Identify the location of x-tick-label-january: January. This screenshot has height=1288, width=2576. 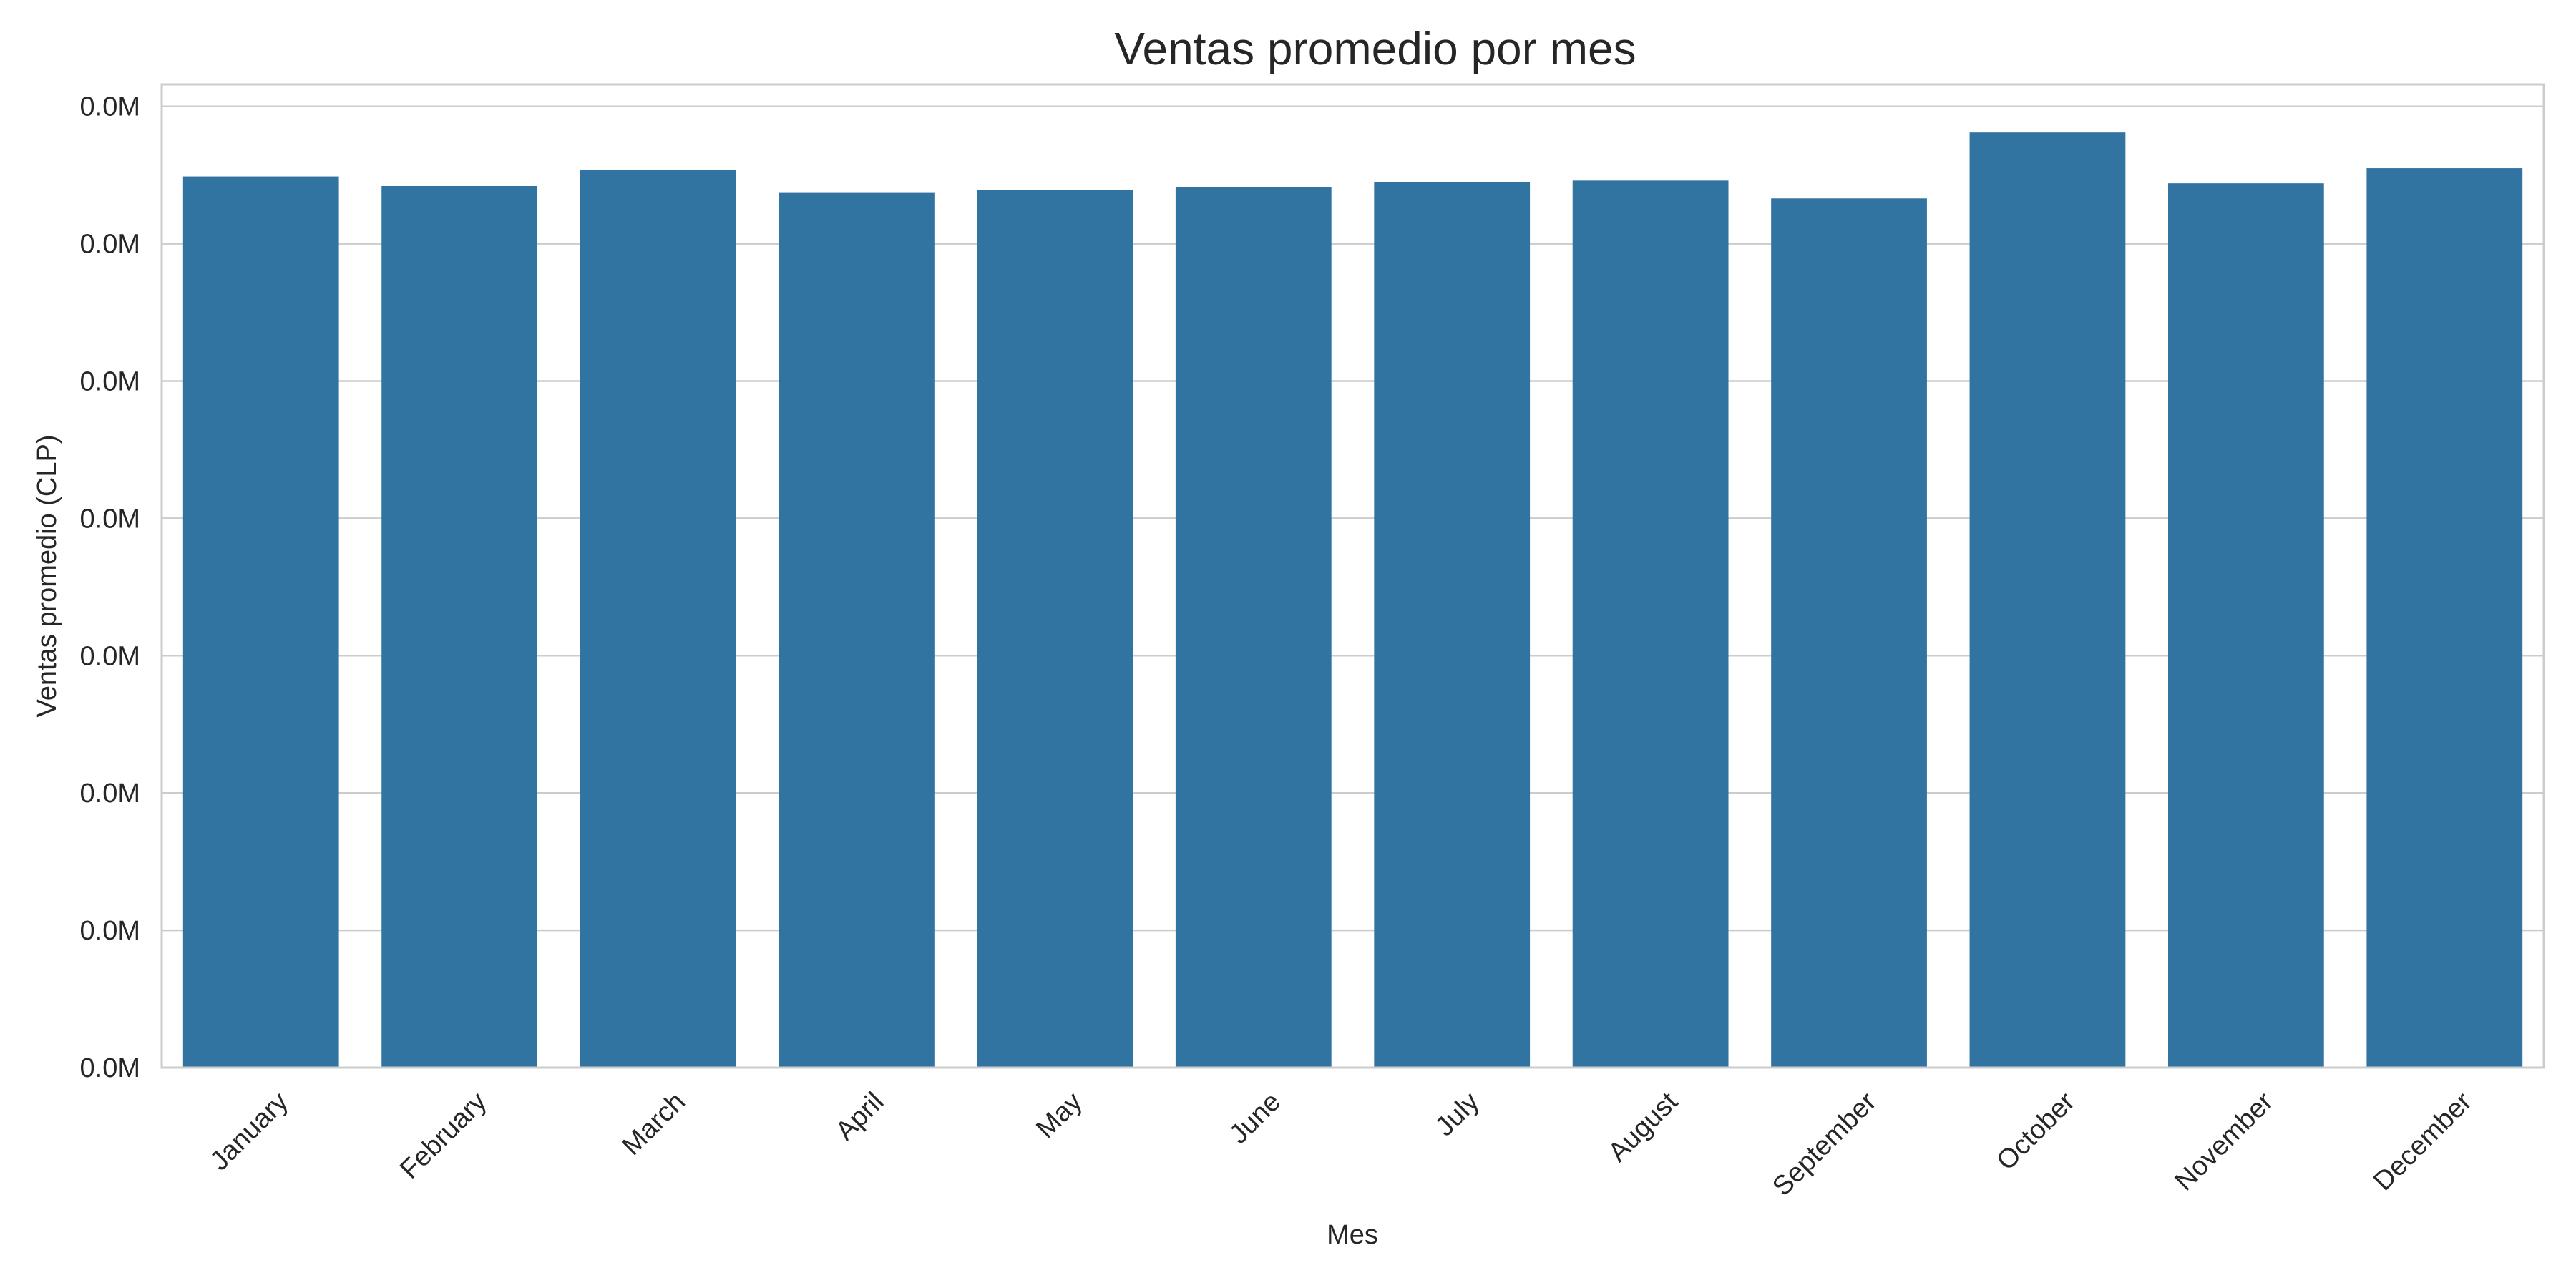
(249, 1131).